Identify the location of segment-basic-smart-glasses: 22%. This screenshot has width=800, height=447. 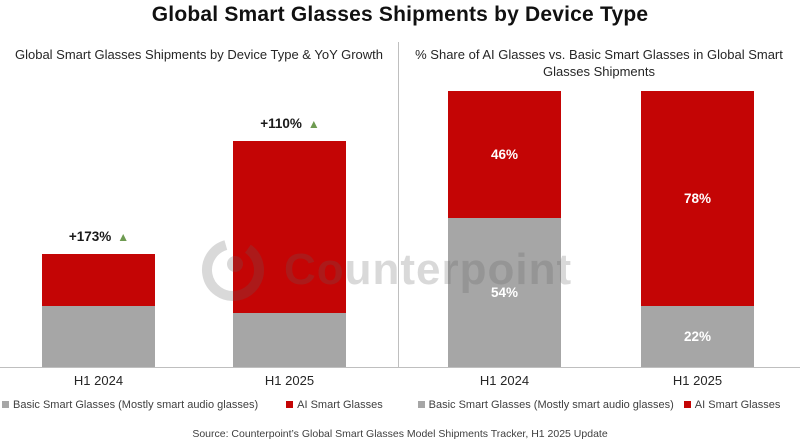
(697, 336).